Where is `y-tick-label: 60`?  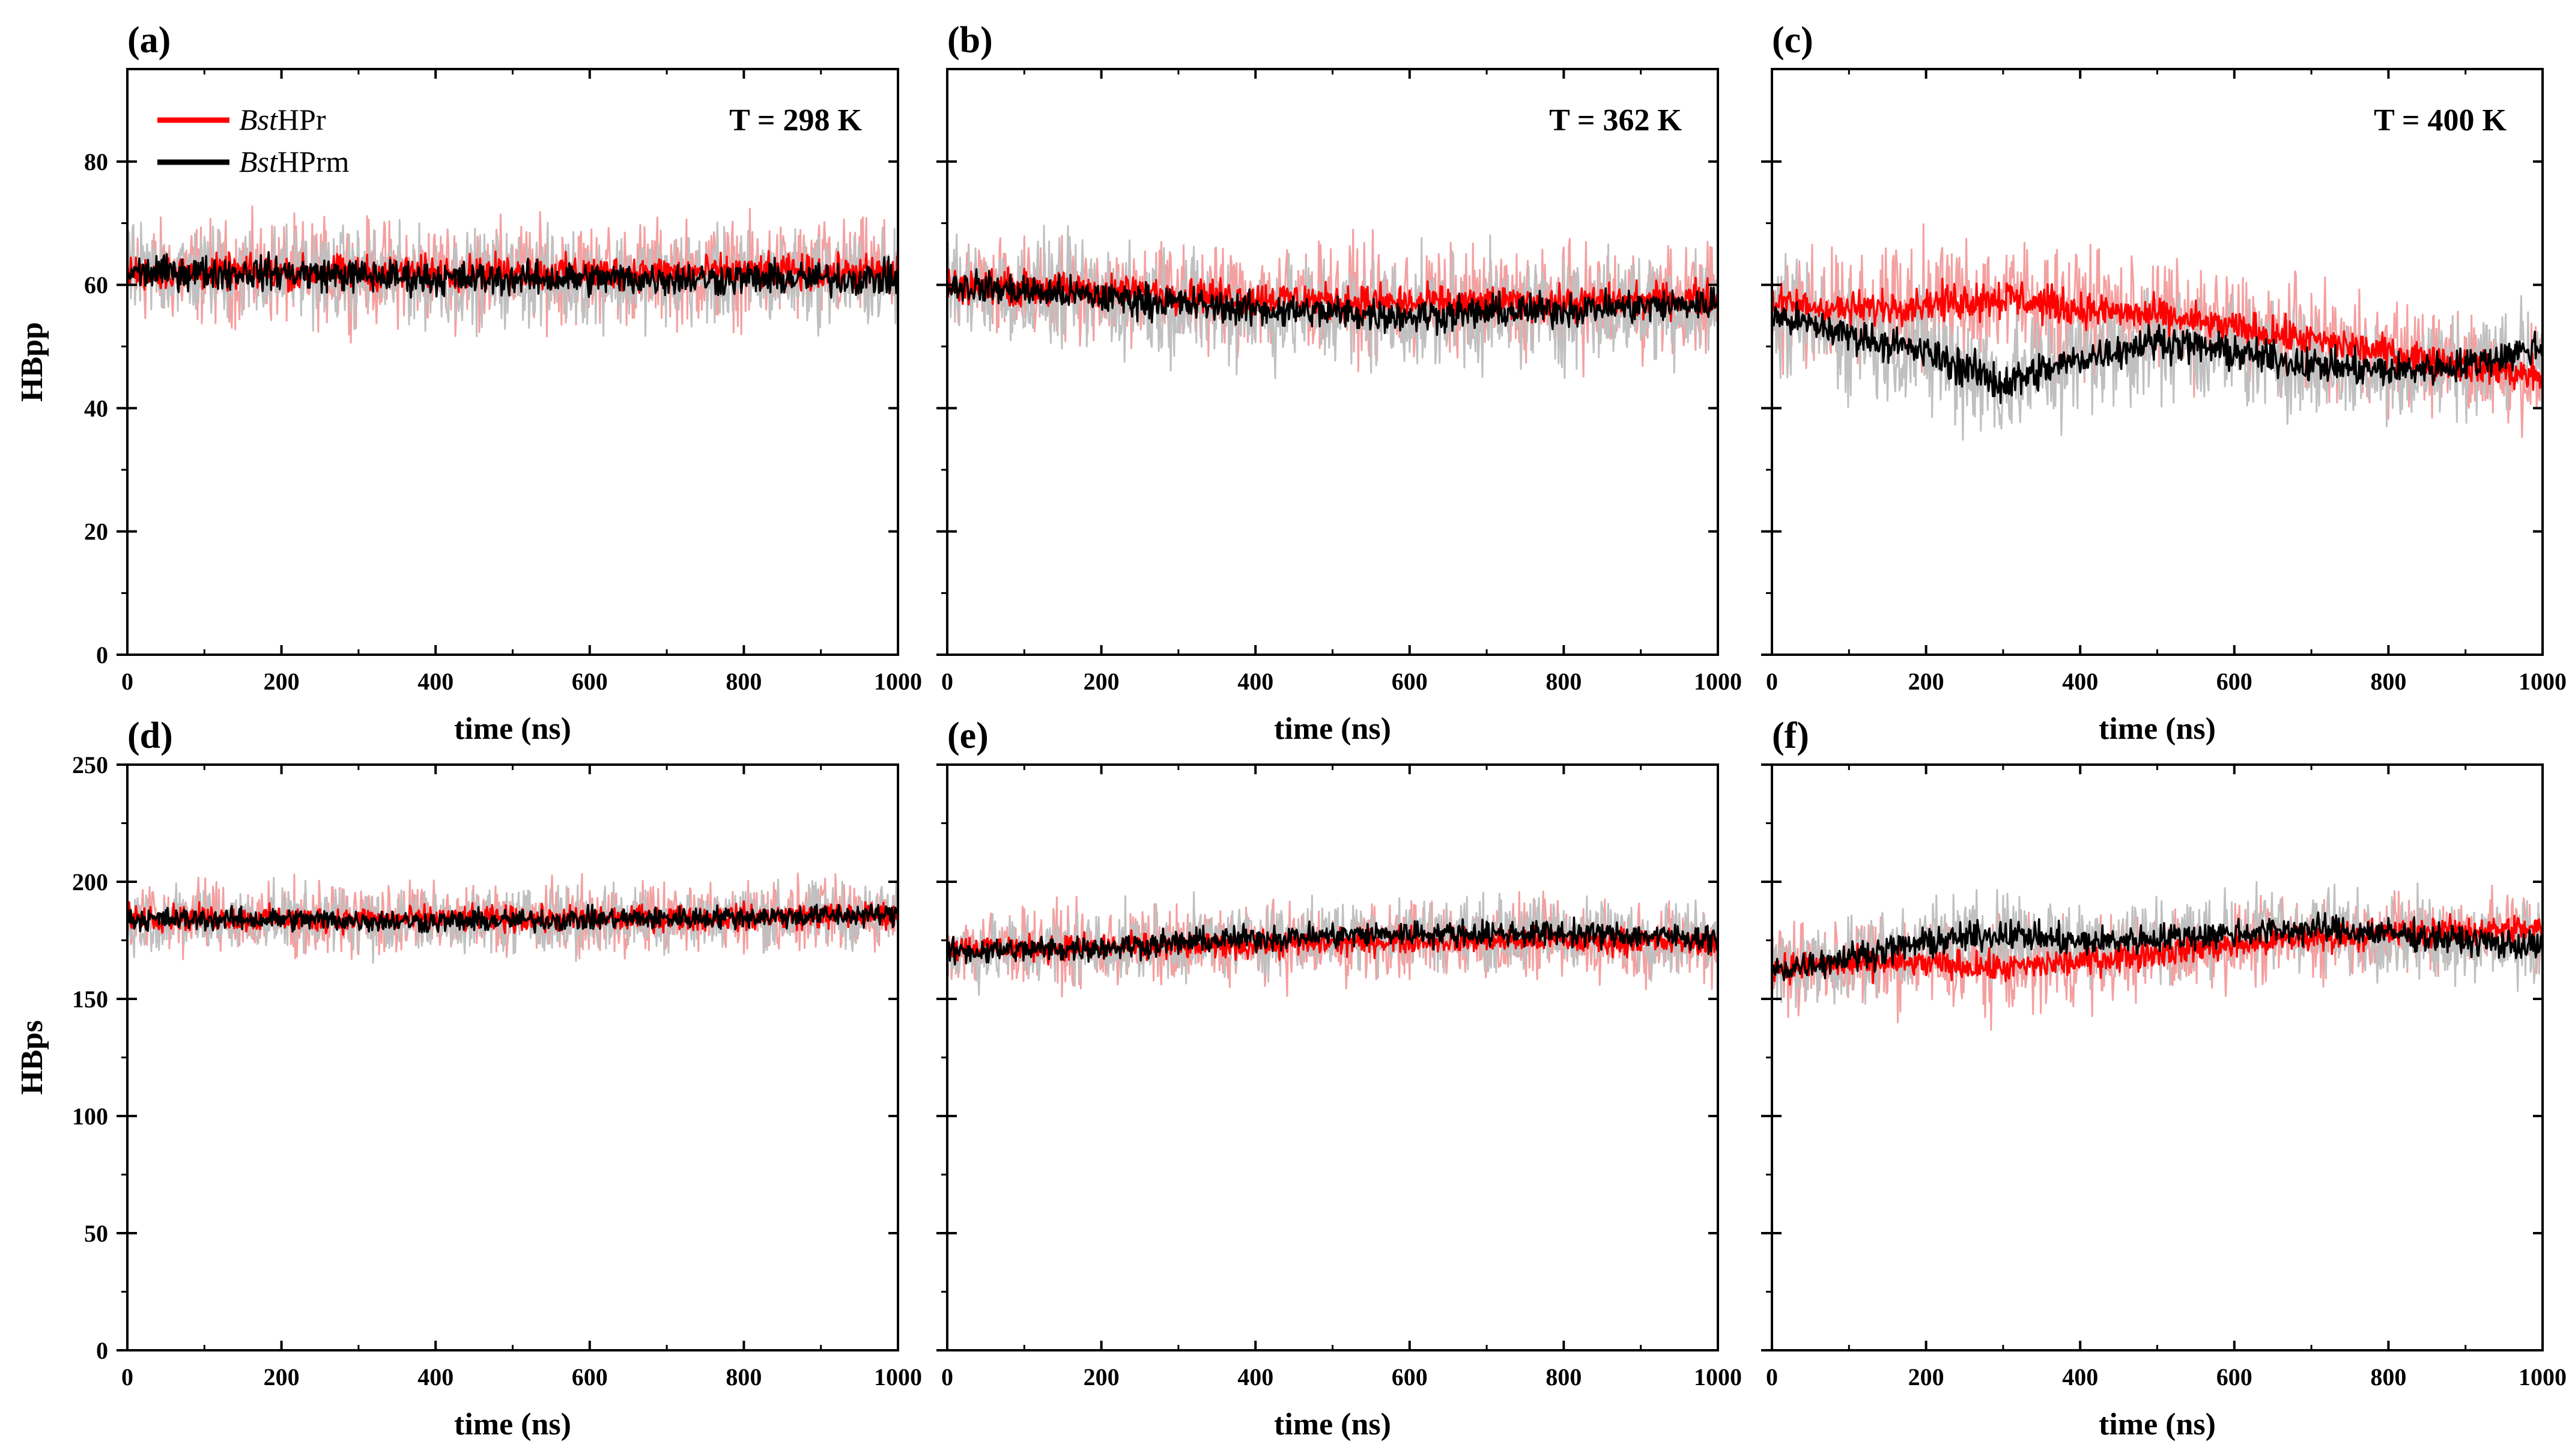
y-tick-label: 60 is located at coordinates (96, 285).